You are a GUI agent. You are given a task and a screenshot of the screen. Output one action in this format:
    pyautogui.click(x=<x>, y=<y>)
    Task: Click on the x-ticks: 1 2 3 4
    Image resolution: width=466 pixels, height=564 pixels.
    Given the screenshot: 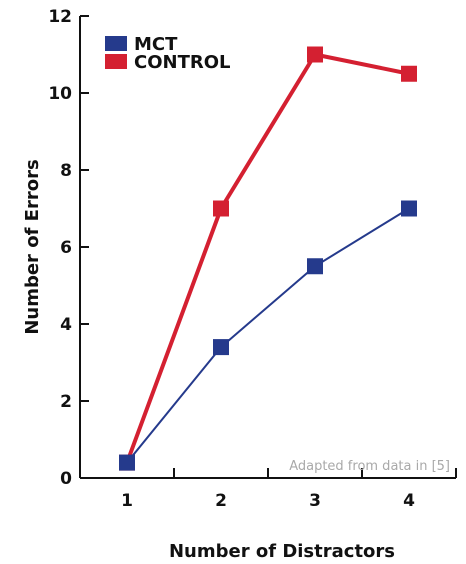 What is the action you would take?
    pyautogui.click(x=289, y=489)
    